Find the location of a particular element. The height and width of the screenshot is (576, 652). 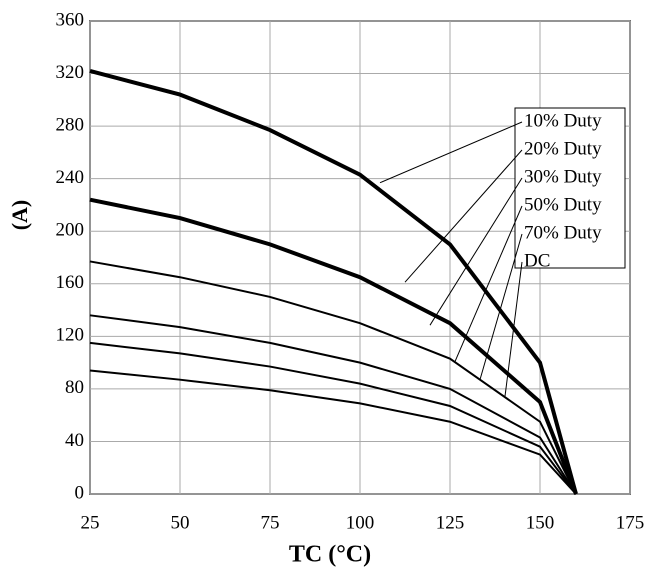

y-tick-label: 360 is located at coordinates (70, 19).